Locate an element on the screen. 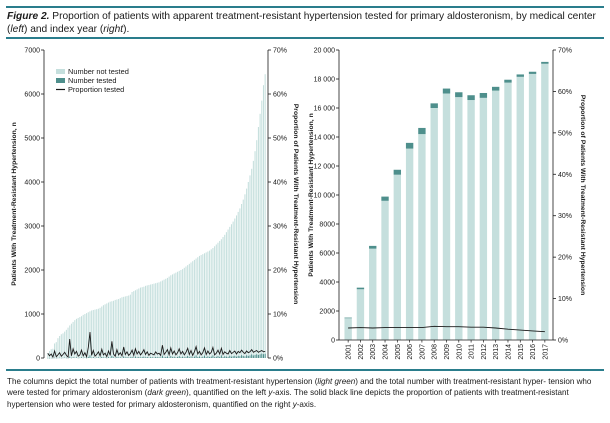 The width and height of the screenshot is (610, 423). right-x-tick-label: 2009 is located at coordinates (447, 352).